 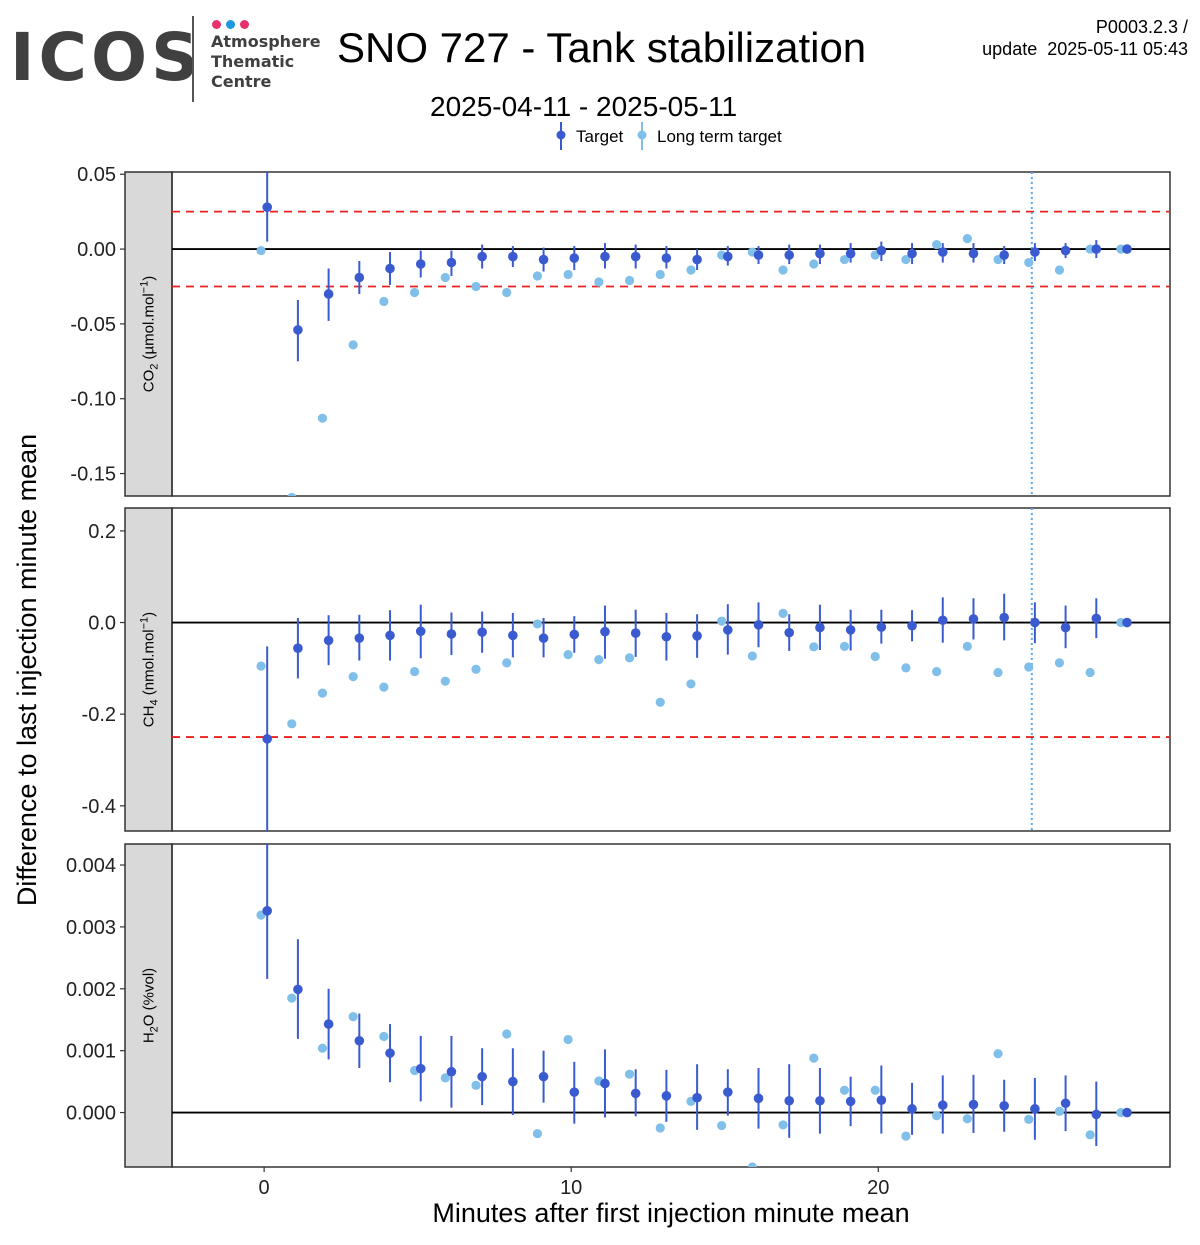 What do you see at coordinates (99, 807) in the screenshot?
I see `y-tick-label: -0.4` at bounding box center [99, 807].